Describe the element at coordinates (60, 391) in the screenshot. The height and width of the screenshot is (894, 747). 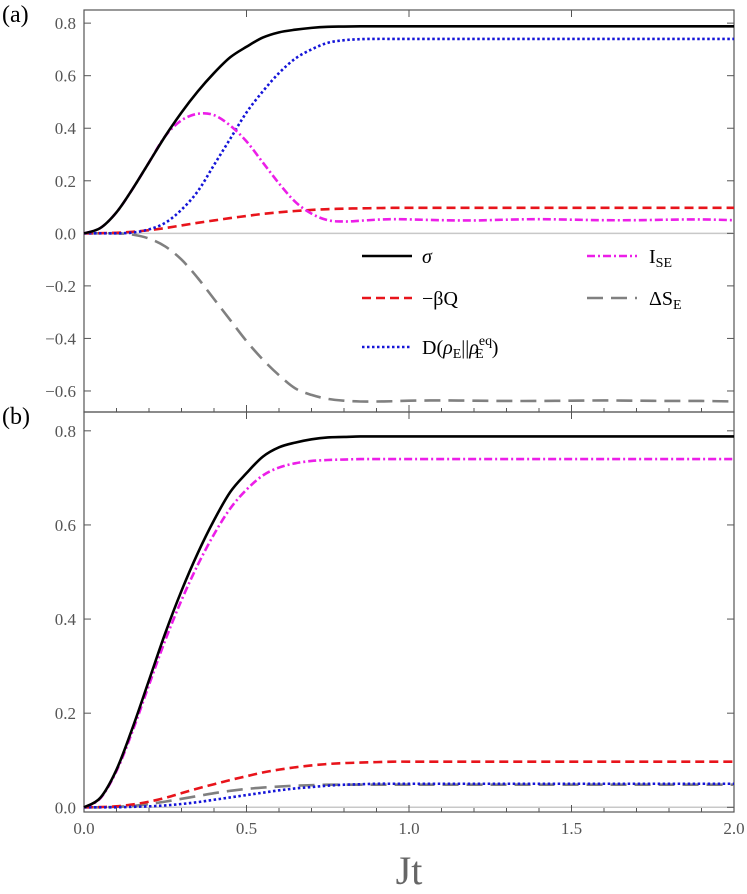
I see `panel-a-ytick-label: −0.6` at that location.